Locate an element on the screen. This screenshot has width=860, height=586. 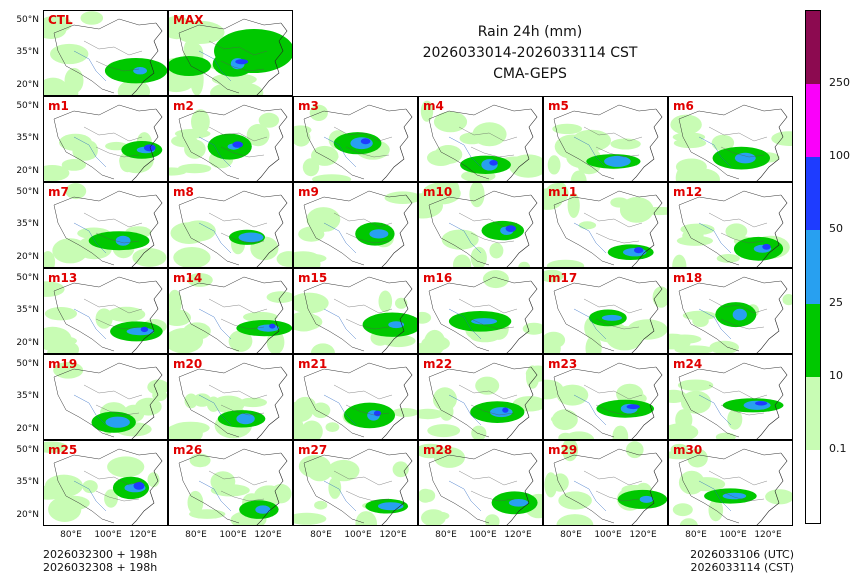
map-panel-m27: m27 is located at coordinates (355, 483).